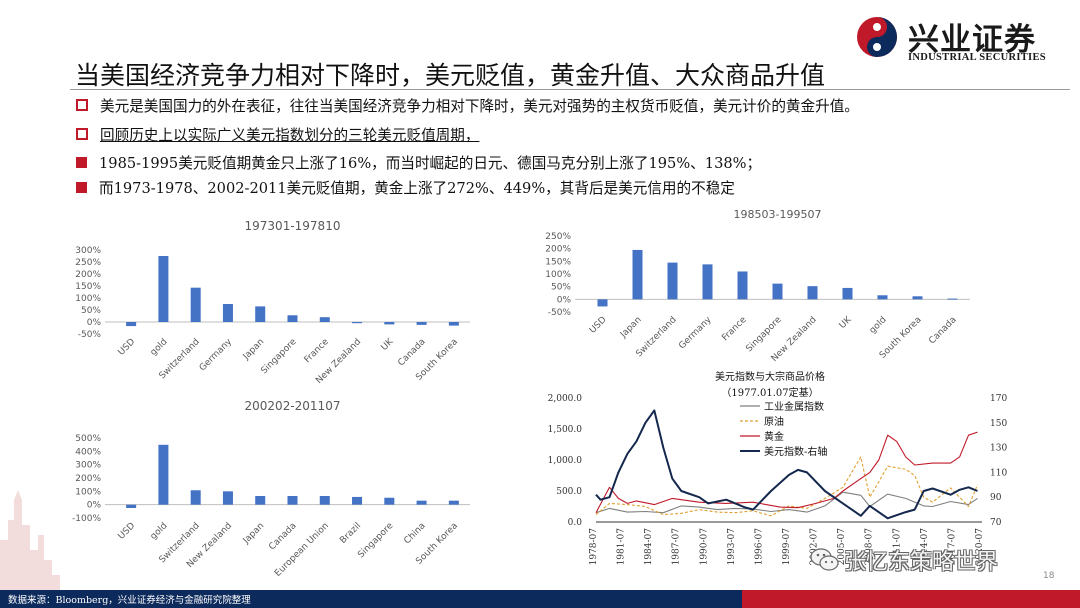 Image resolution: width=1080 pixels, height=608 pixels. What do you see at coordinates (998, 473) in the screenshot?
I see `right-y-tick-label: 110` at bounding box center [998, 473].